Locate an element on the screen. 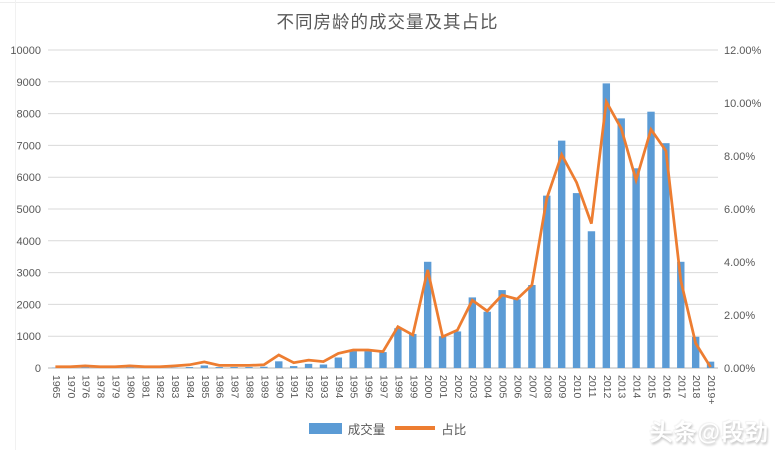  x-axis-label: 1996 is located at coordinates (369, 387).